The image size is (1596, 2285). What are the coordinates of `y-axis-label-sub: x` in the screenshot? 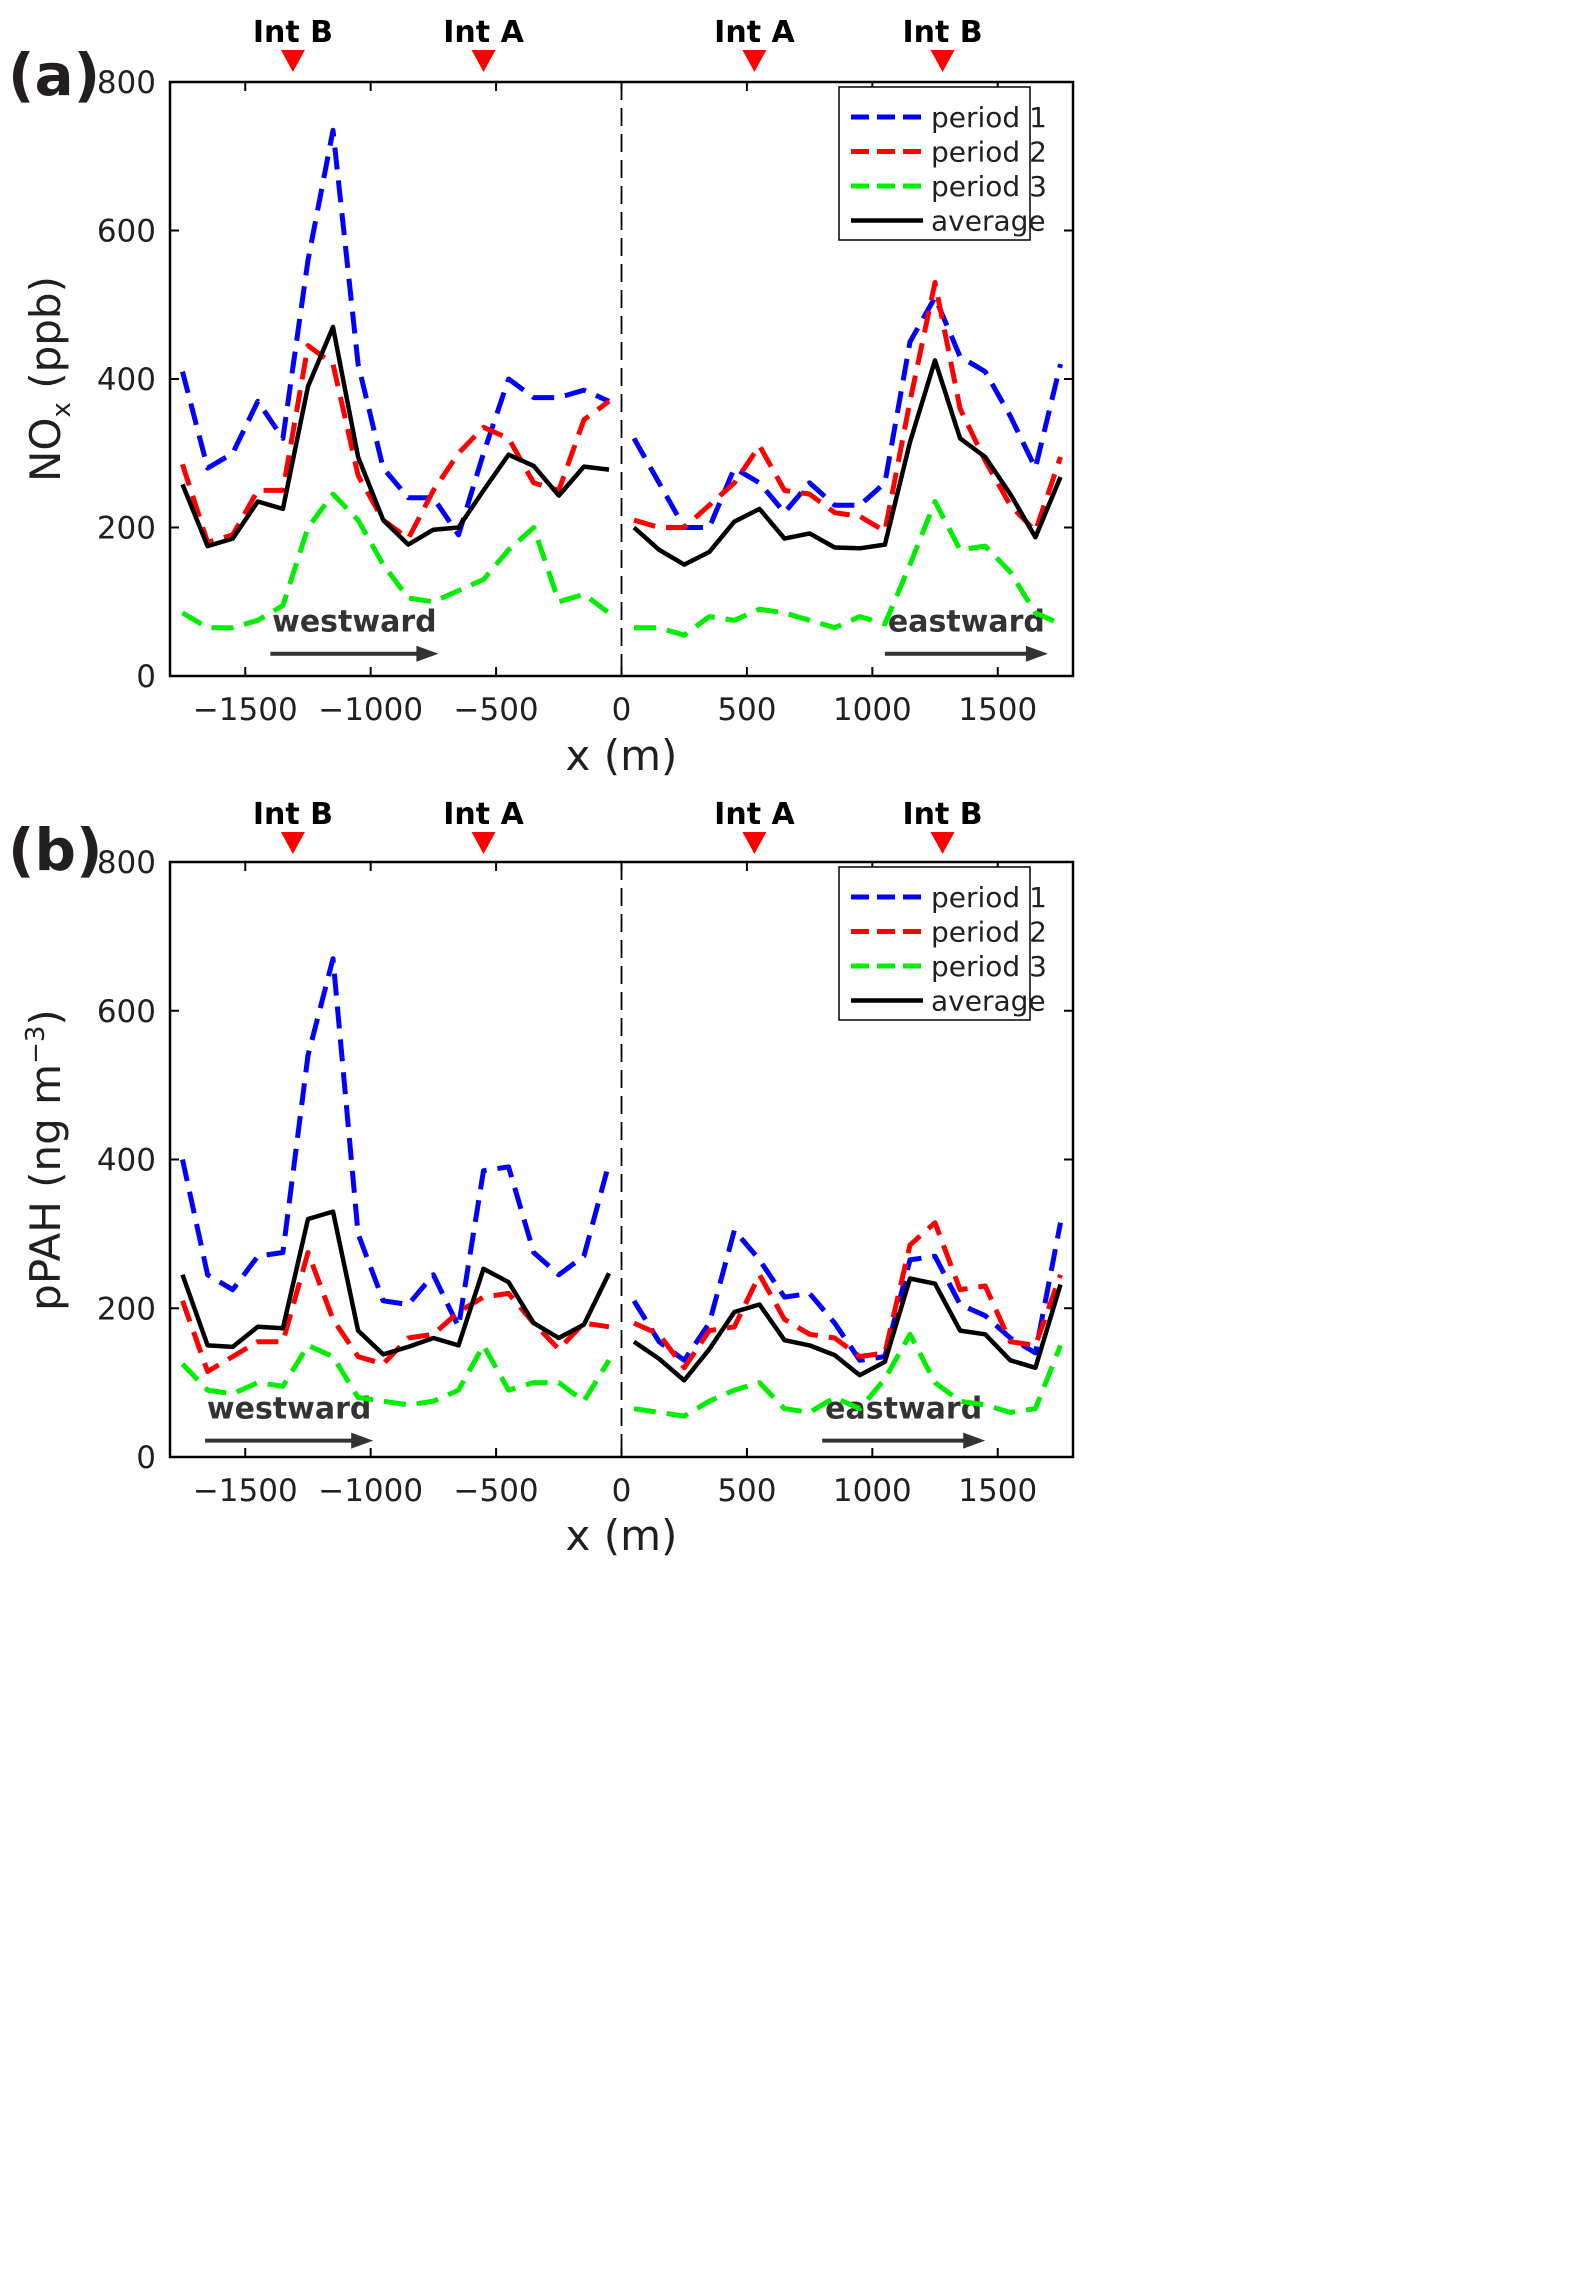 It's located at (62, 409).